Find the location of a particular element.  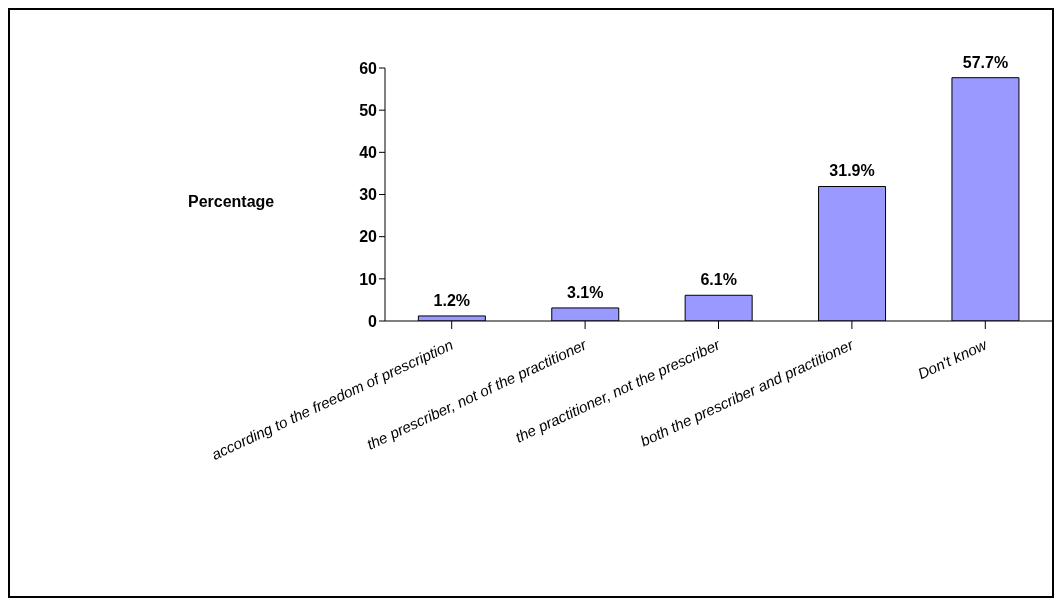

y-tick-label: 50 is located at coordinates (368, 110).